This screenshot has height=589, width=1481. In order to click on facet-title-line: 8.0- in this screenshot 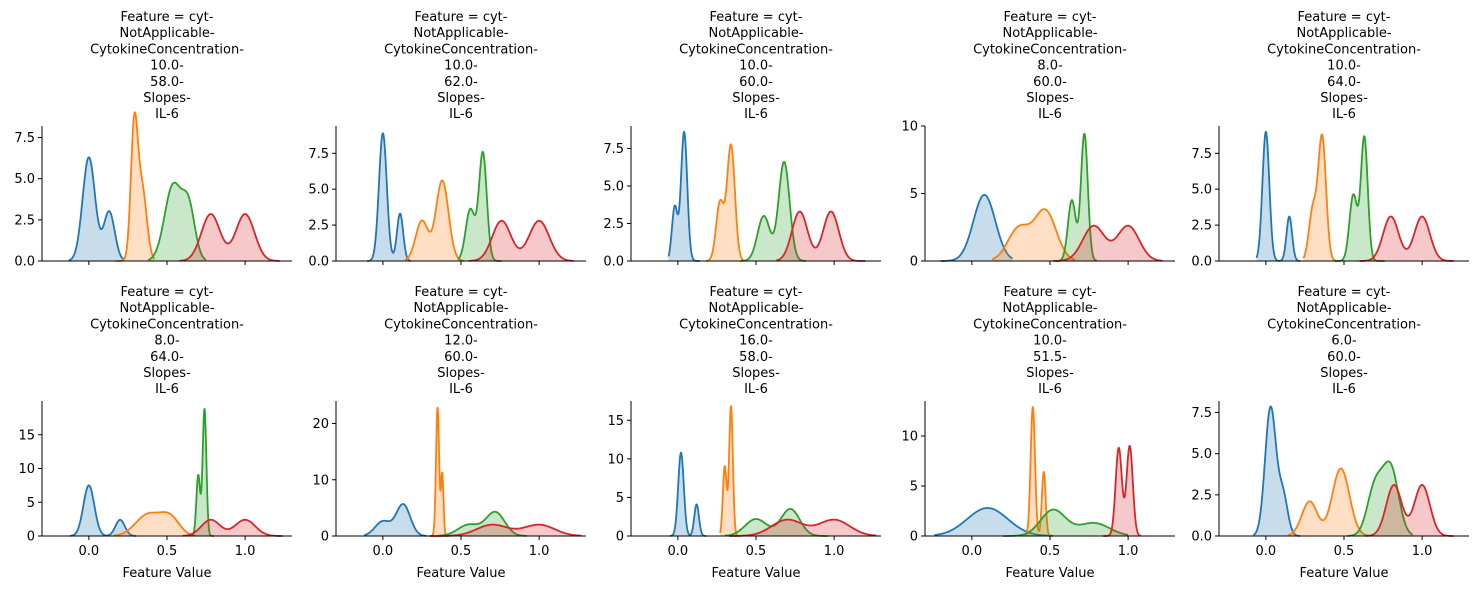, I will do `click(167, 341)`.